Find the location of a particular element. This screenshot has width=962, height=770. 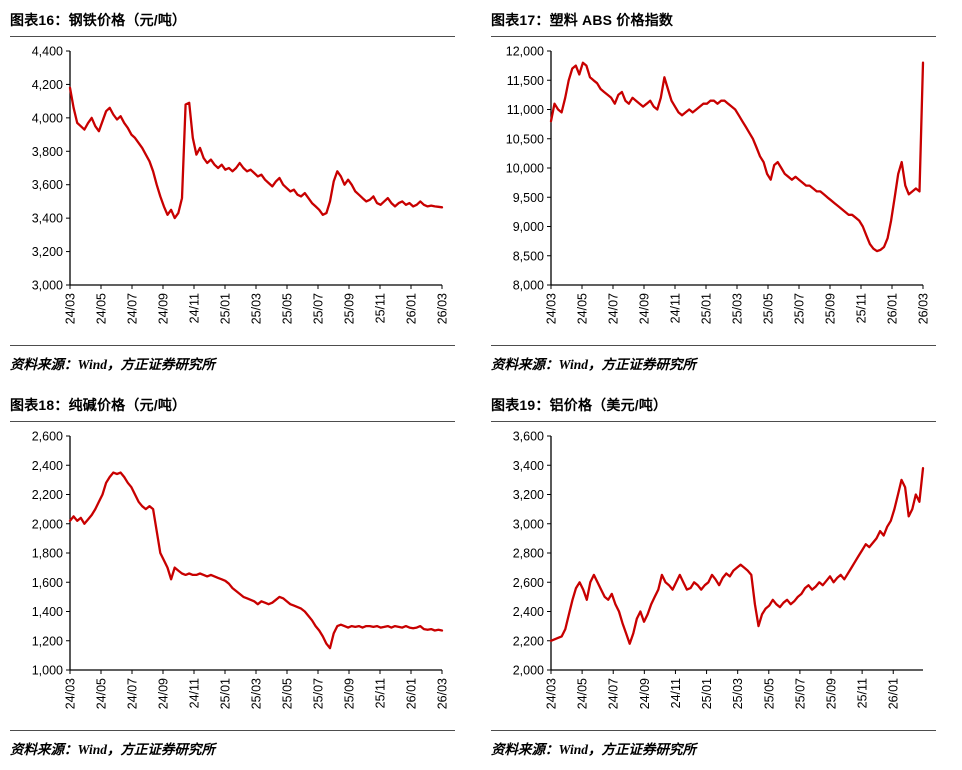

chart-title-abs: 图表17：塑料 ABS 价格指数 is located at coordinates (713, 23).